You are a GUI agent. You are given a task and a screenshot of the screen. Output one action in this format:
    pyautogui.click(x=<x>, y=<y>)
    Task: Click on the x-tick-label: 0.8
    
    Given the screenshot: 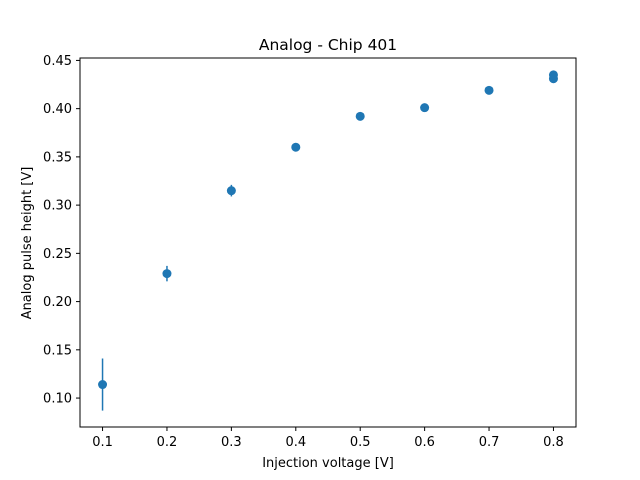 What is the action you would take?
    pyautogui.click(x=553, y=442)
    